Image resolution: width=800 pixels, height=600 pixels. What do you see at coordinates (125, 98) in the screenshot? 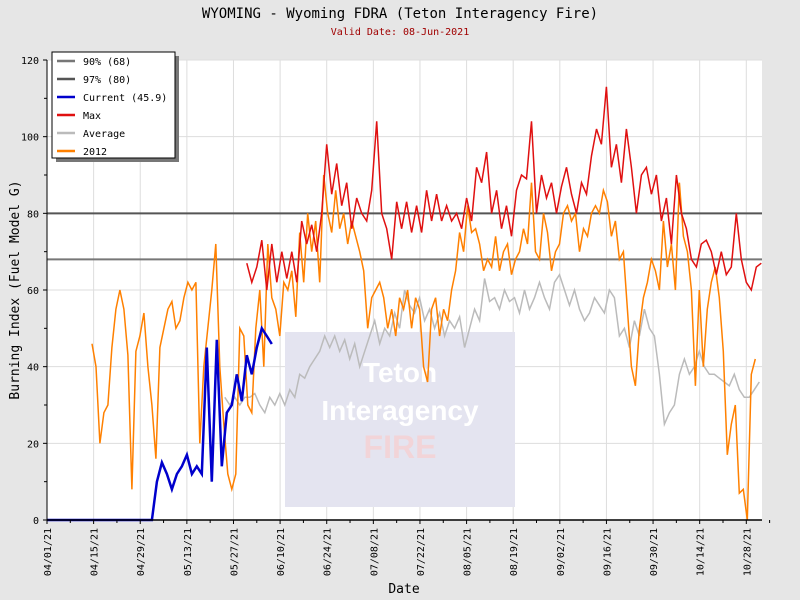
I see `legend-label: Current (45.9)` at bounding box center [125, 98].